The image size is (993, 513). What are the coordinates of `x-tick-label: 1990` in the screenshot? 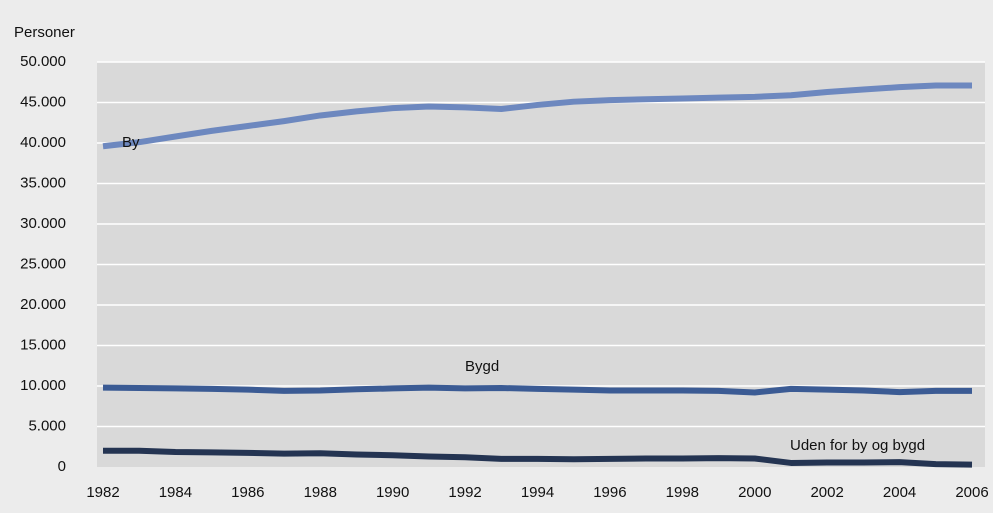 It's located at (392, 492).